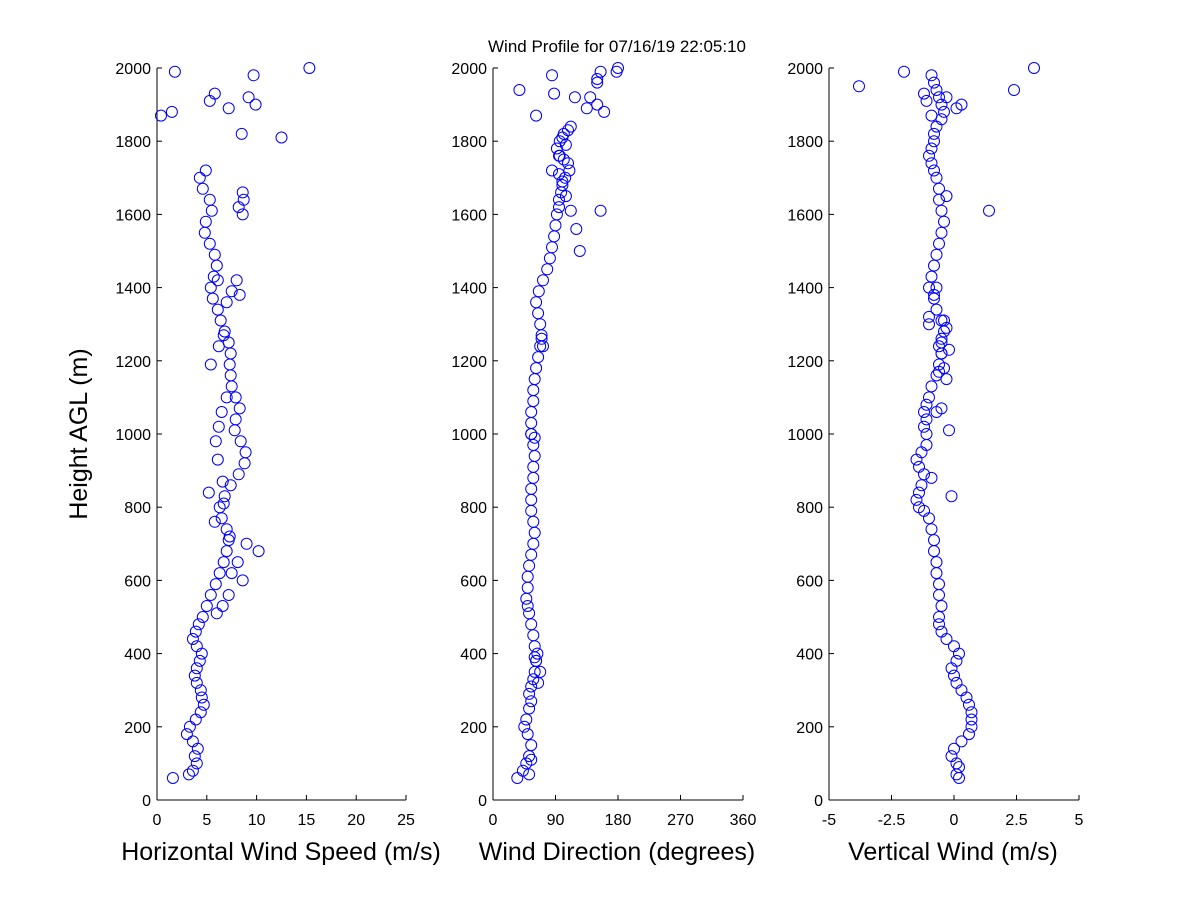  Describe the element at coordinates (281, 852) in the screenshot. I see `speed-x-axis-label: Horizontal Wind Speed (m/s)` at that location.